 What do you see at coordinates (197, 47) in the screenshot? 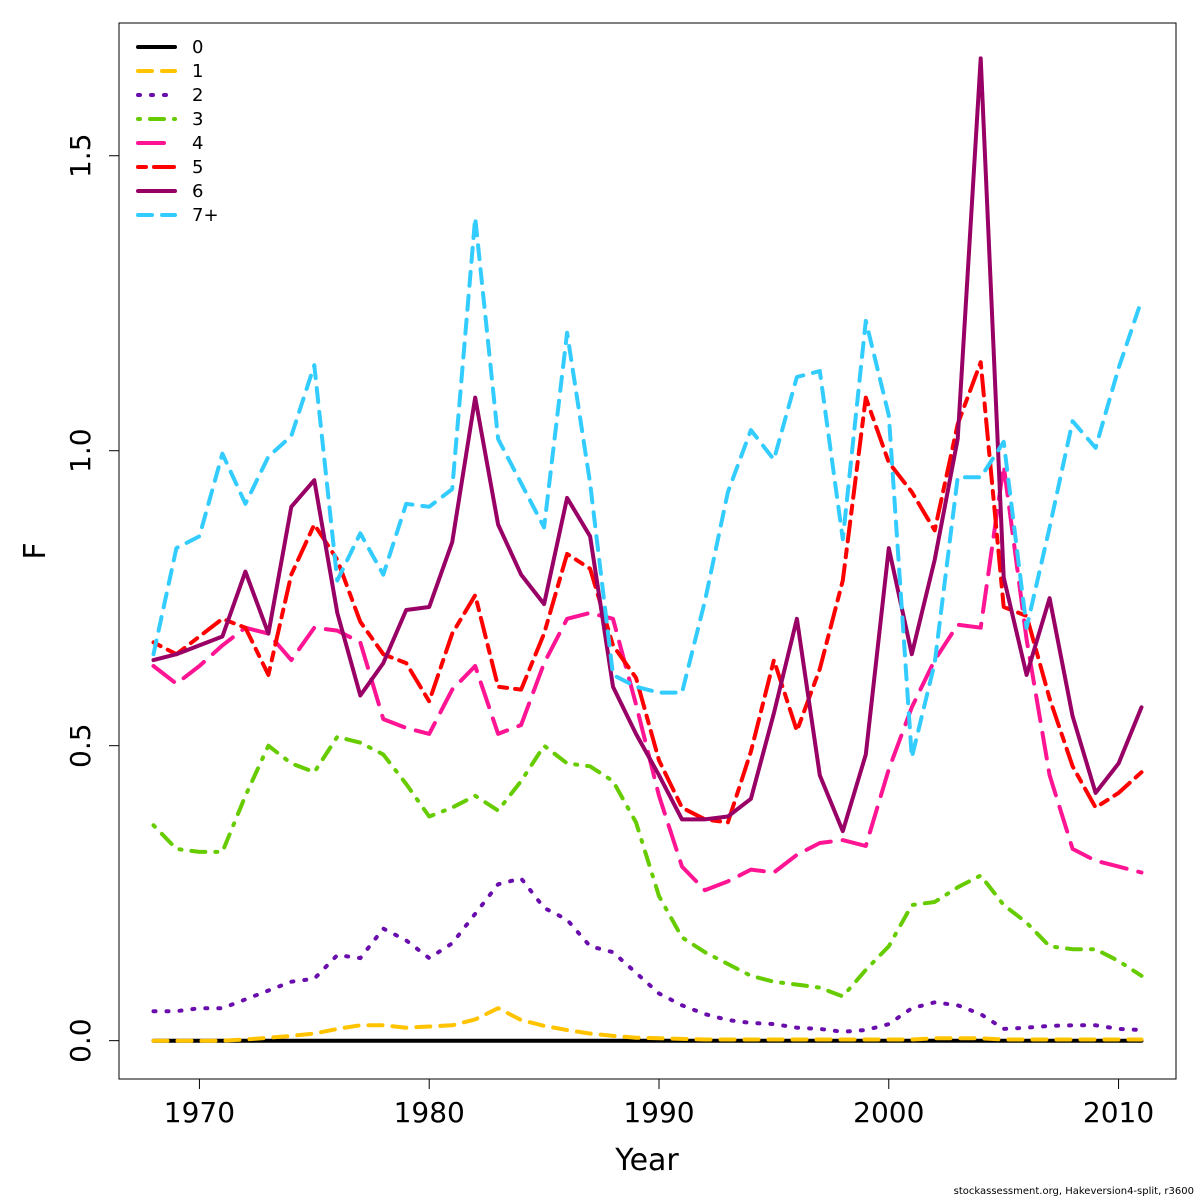
I see `legend-label: 0` at bounding box center [197, 47].